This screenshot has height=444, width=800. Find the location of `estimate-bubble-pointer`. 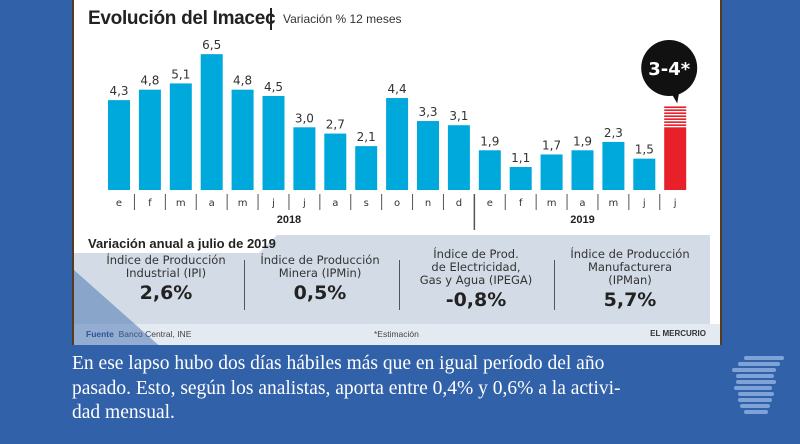

estimate-bubble-pointer is located at coordinates (675, 98).